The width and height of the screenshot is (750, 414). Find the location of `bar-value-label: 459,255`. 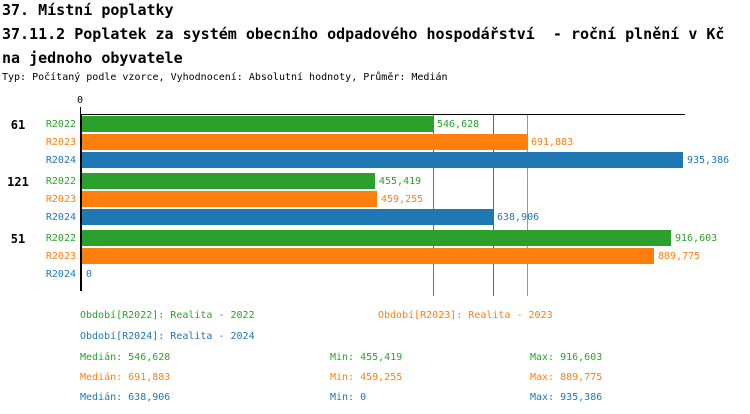

bar-value-label: 459,255 is located at coordinates (402, 199).